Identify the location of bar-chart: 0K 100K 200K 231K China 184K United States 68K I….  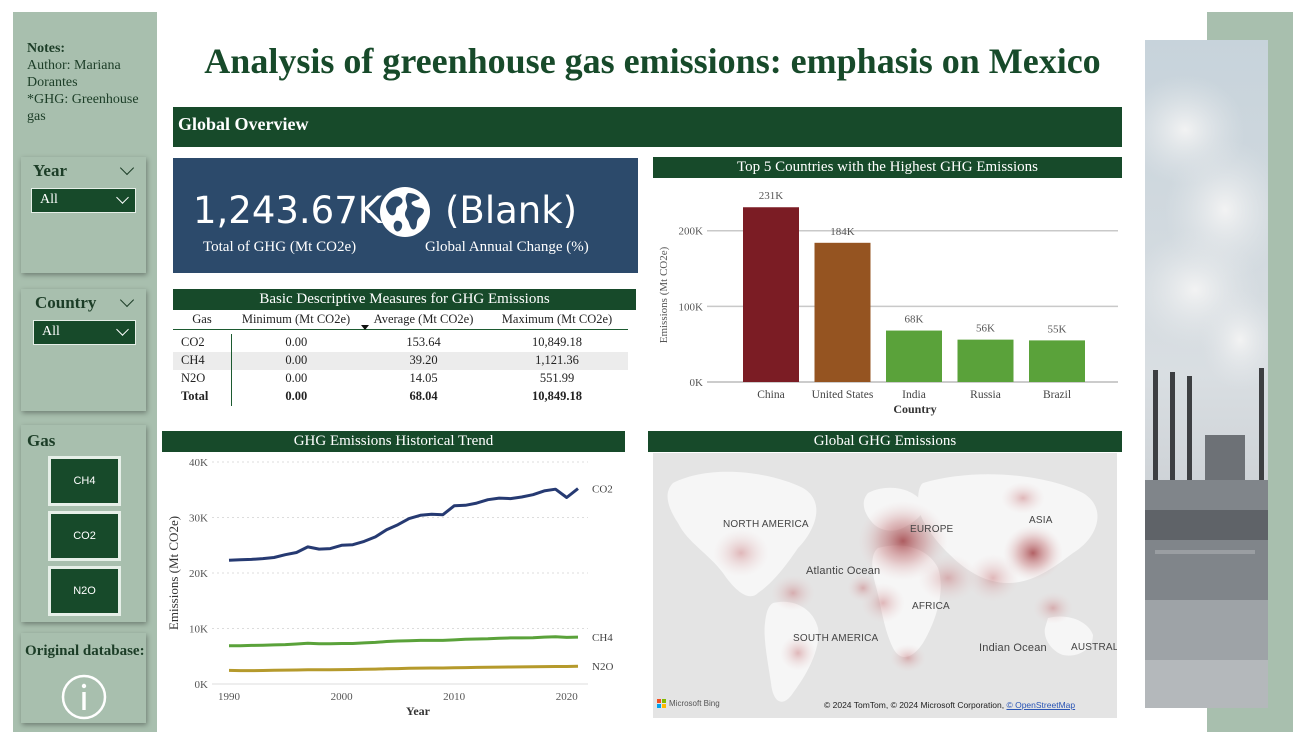
(888, 303).